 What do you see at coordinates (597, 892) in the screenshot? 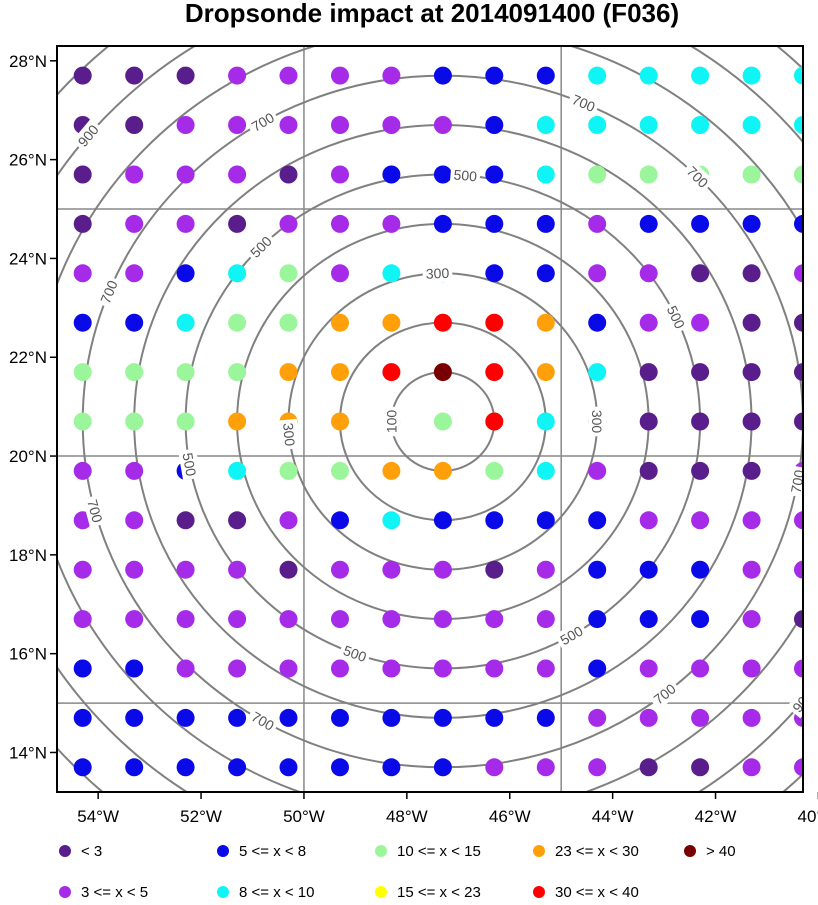
I see `legend-label: 30 <= x < 40` at bounding box center [597, 892].